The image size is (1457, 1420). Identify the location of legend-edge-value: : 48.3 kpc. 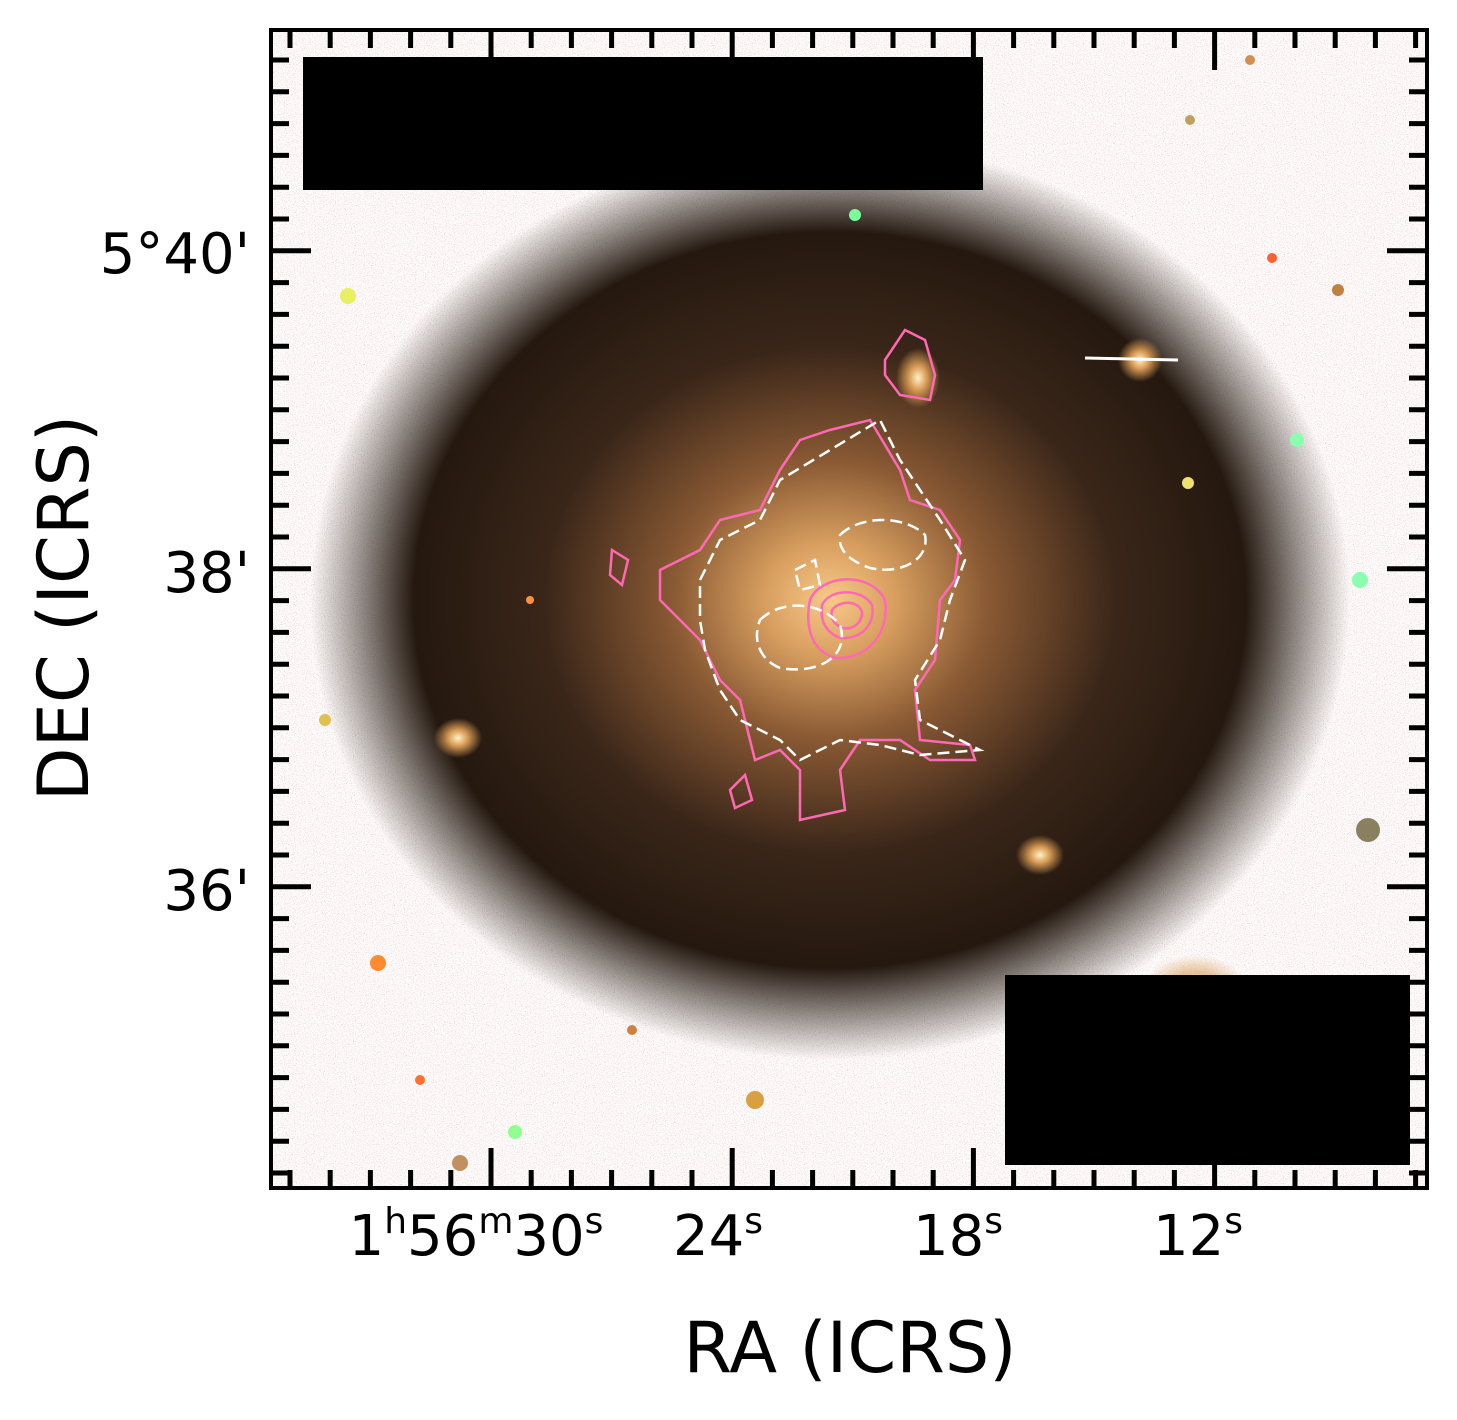
(1229, 1112).